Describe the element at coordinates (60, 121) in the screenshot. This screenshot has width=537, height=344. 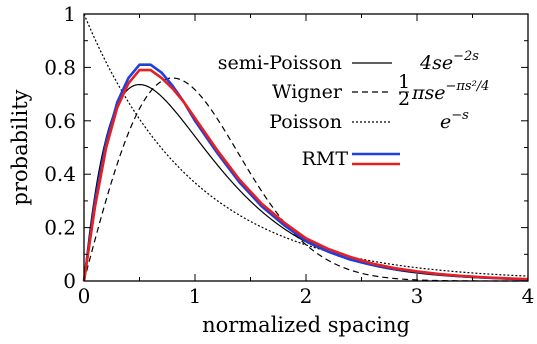
I see `y-tick-label: 0.6` at that location.